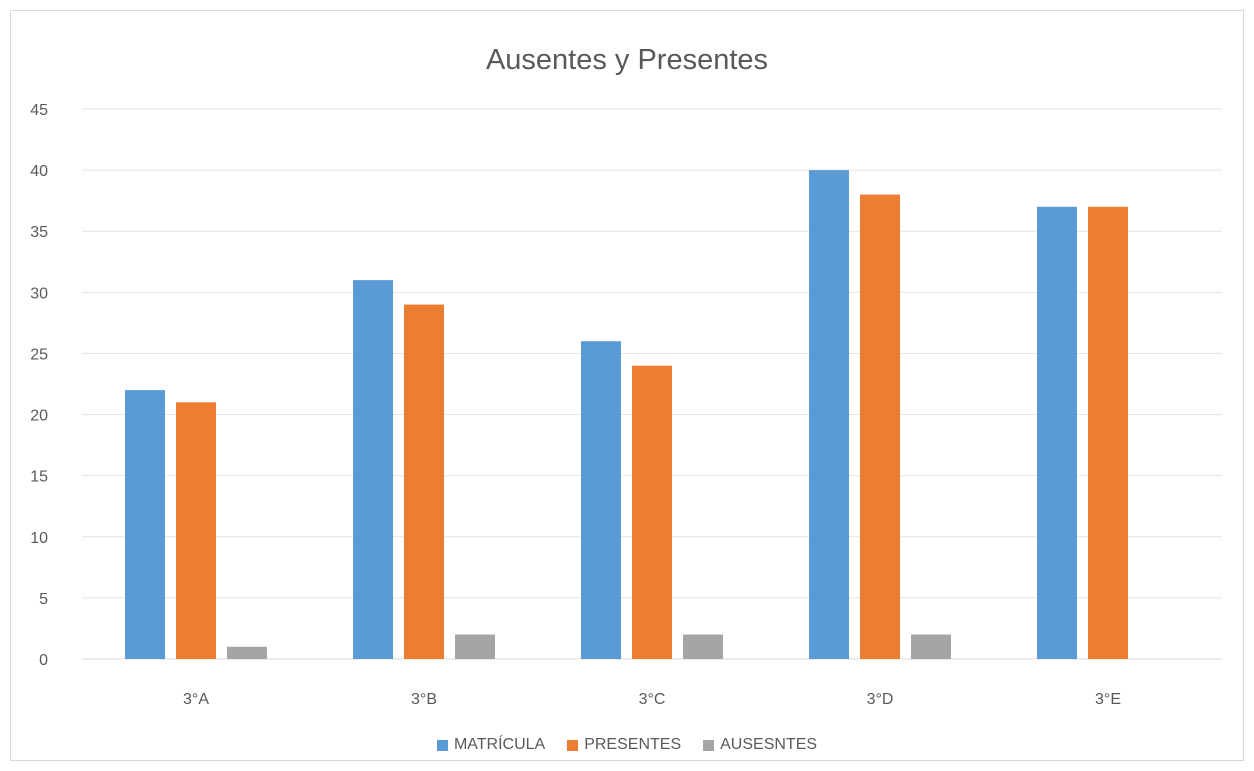  What do you see at coordinates (769, 744) in the screenshot?
I see `legend-label: AUSESNTES` at bounding box center [769, 744].